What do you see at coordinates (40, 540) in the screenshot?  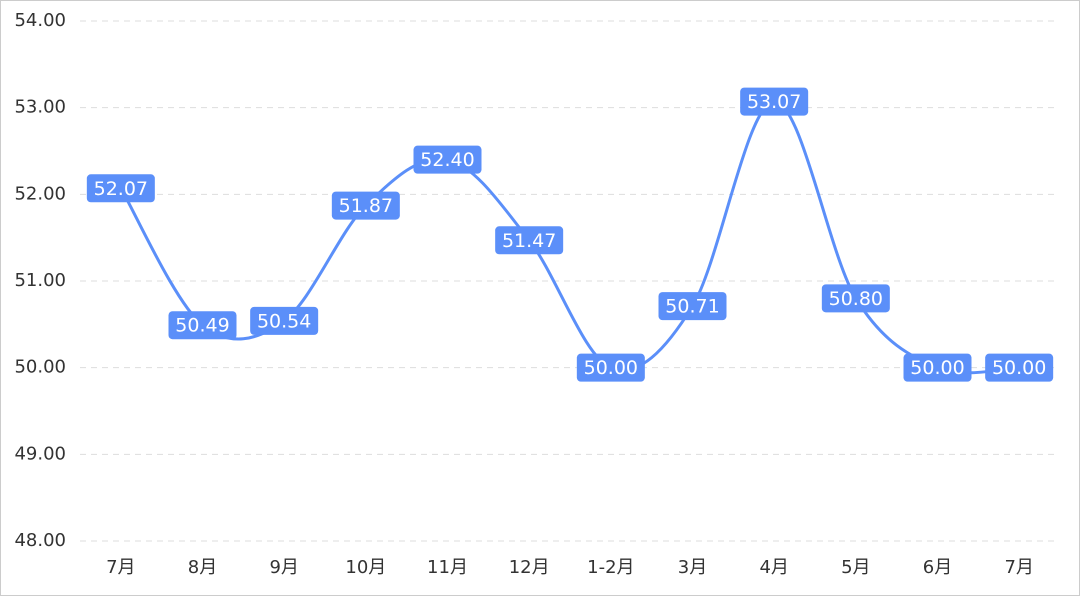 I see `y-tick-label: 48.00` at bounding box center [40, 540].